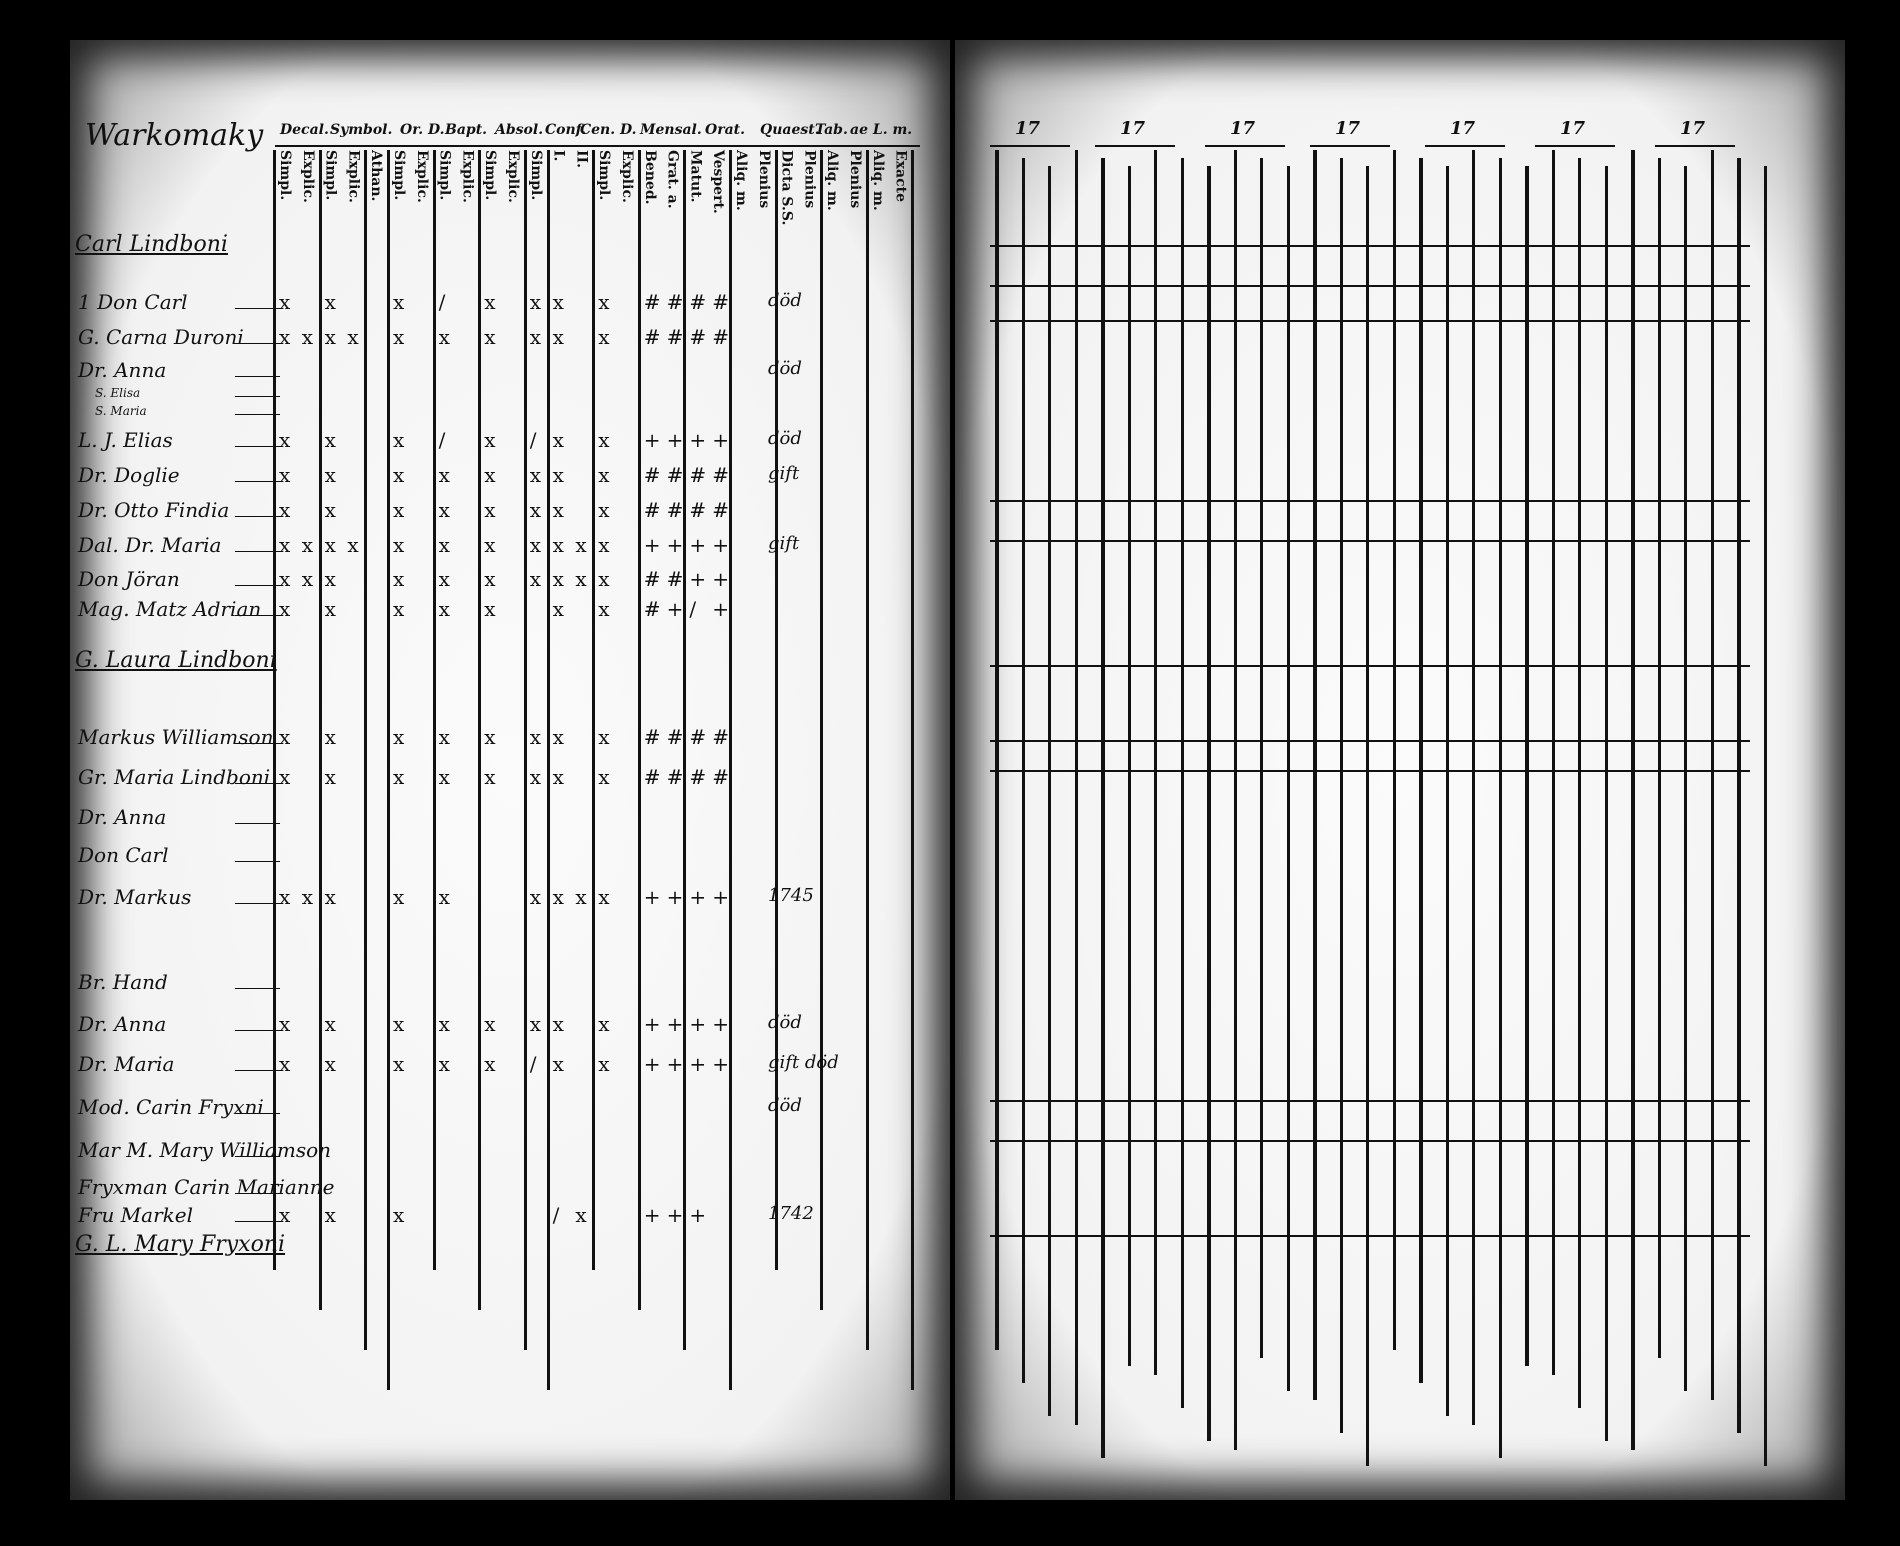  Describe the element at coordinates (304, 130) in the screenshot. I see `group-header: Decal.` at that location.